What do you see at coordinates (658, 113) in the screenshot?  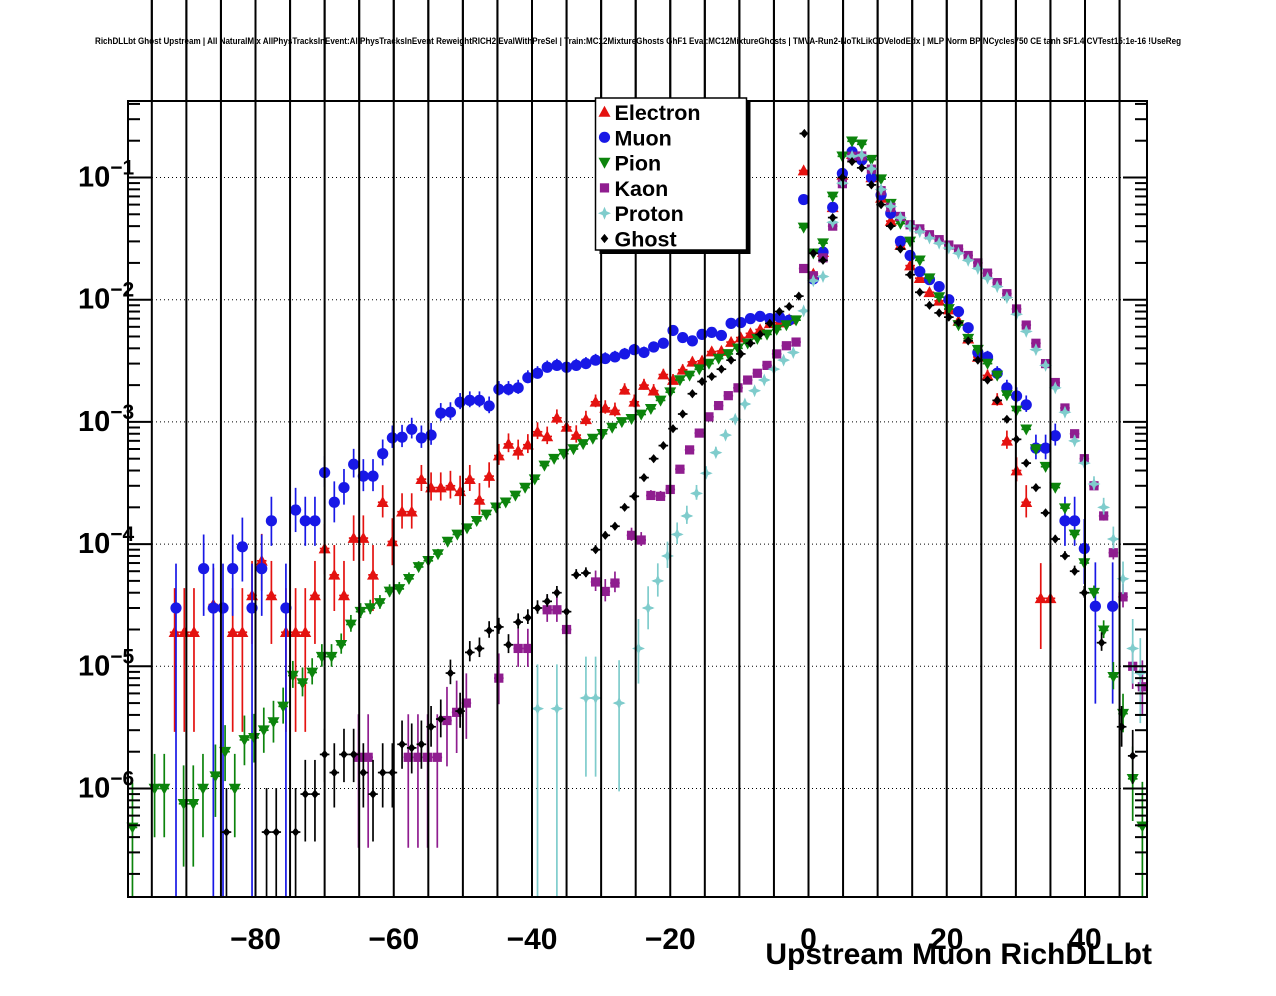 I see `legend-label-electron: Electron` at bounding box center [658, 113].